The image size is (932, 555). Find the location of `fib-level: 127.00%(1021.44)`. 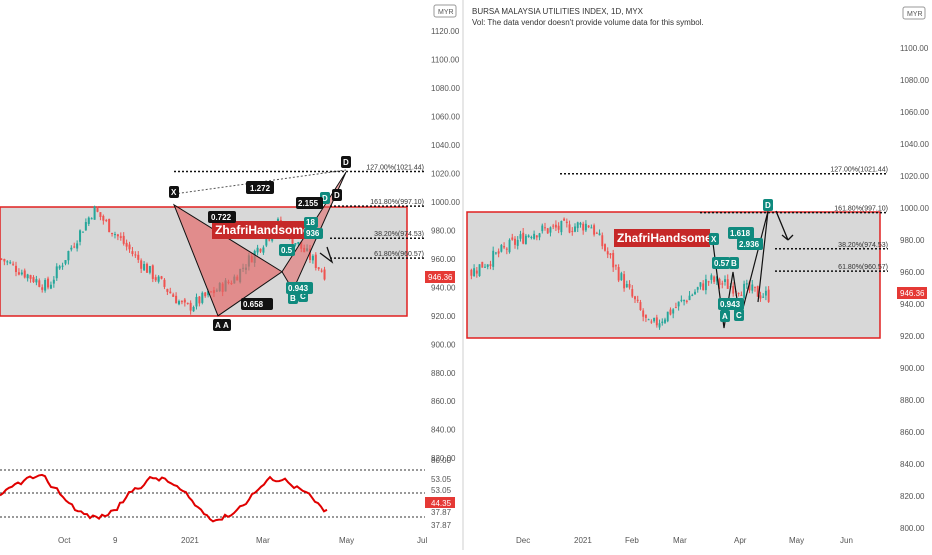

fib-level: 127.00%(1021.44) is located at coordinates (724, 171).